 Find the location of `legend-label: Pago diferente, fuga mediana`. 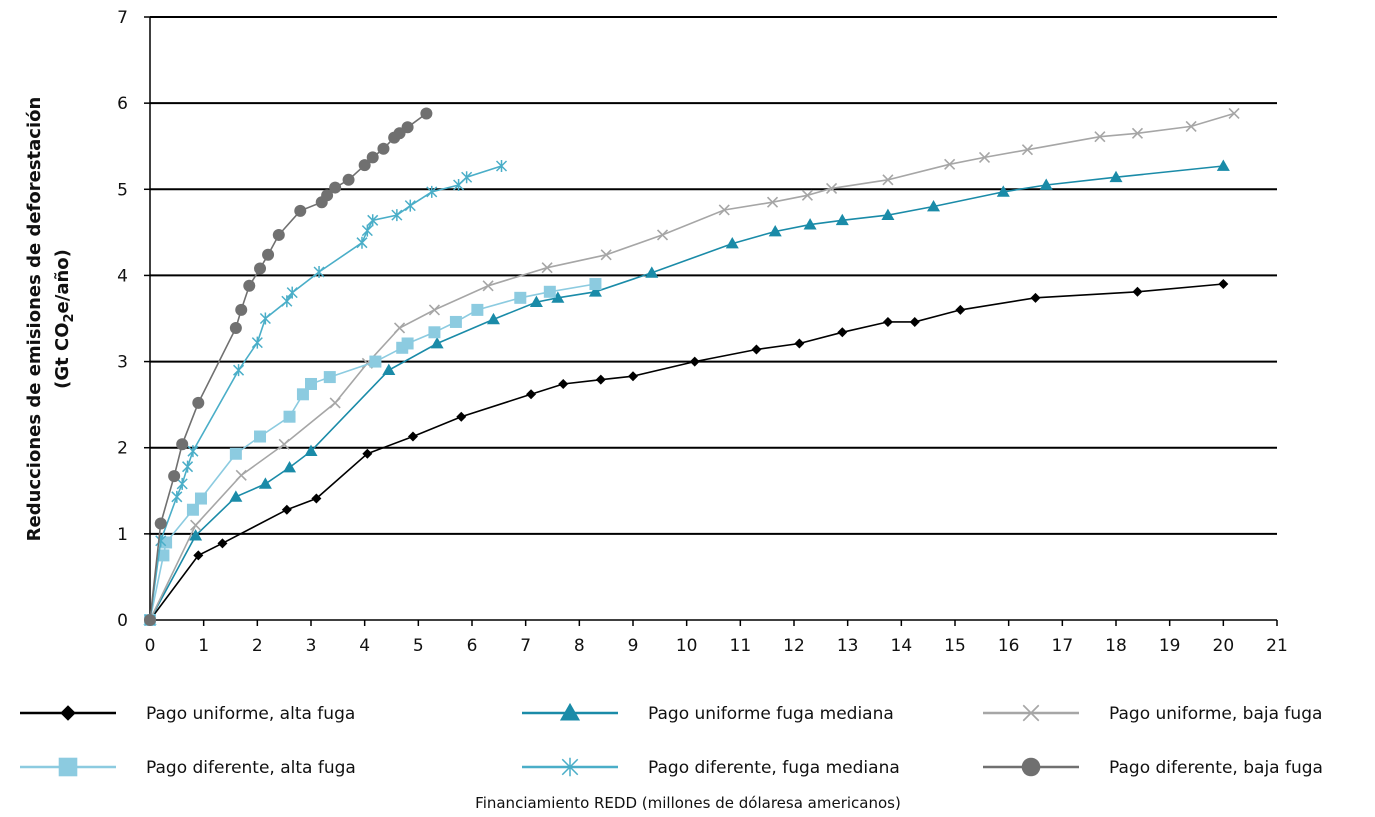

legend-label: Pago diferente, fuga mediana is located at coordinates (774, 768).